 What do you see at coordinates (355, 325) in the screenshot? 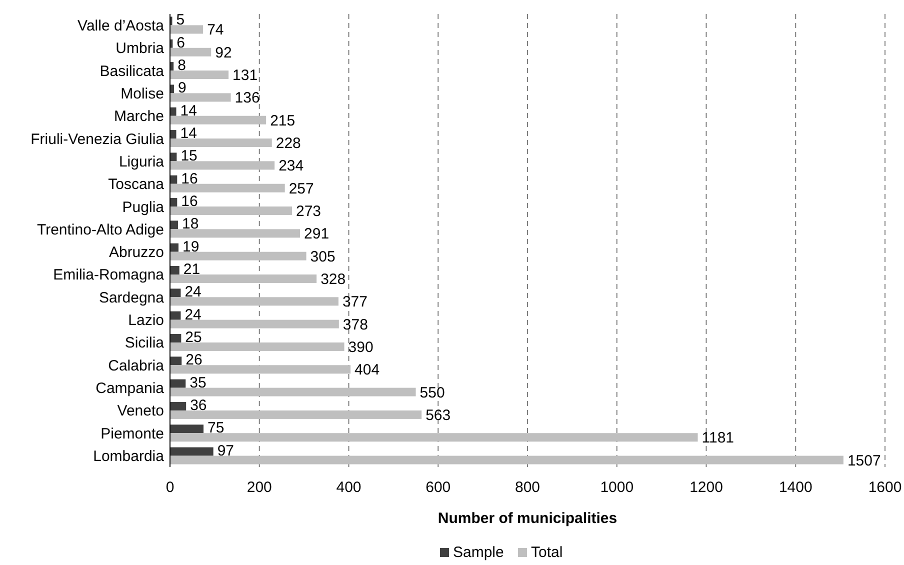
I see `data-label: 378` at bounding box center [355, 325].